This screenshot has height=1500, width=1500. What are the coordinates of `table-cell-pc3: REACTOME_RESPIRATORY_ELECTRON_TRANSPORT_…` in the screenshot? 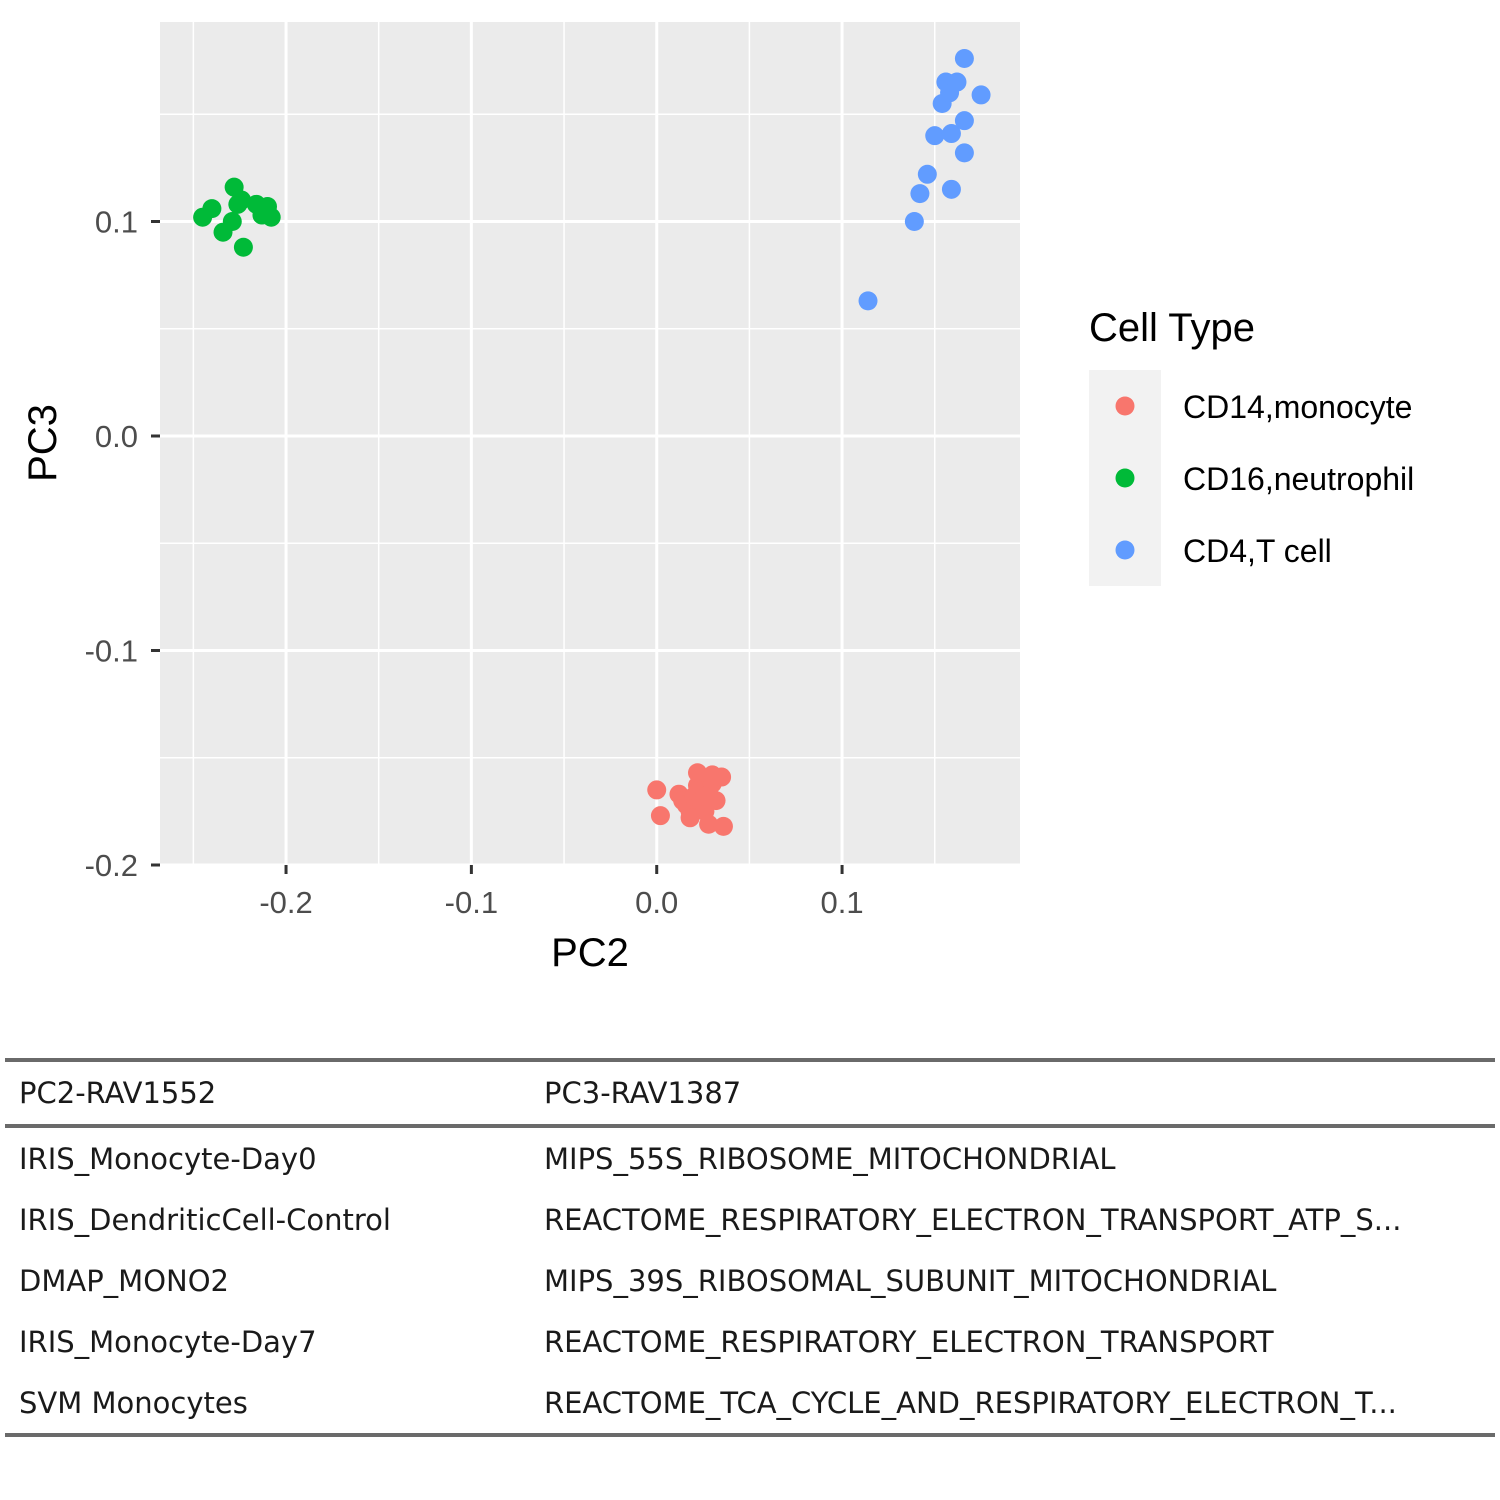 It's located at (973, 1219).